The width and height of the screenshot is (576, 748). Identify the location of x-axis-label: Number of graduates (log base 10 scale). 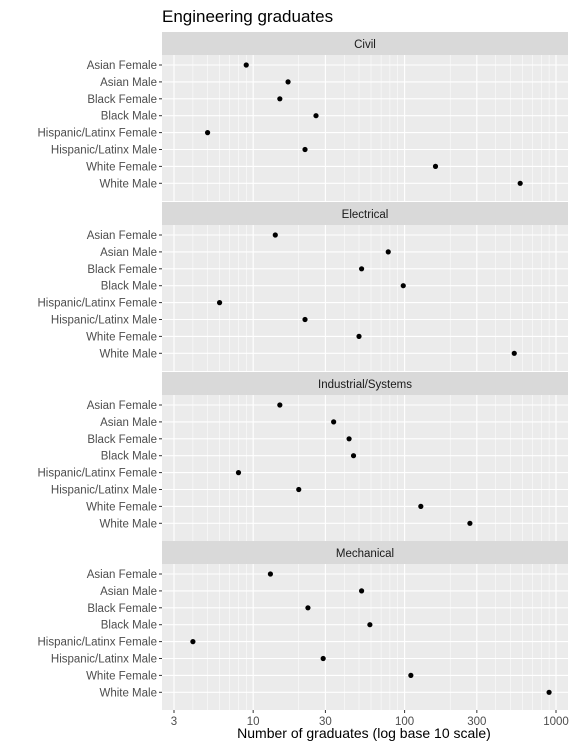
(364, 733).